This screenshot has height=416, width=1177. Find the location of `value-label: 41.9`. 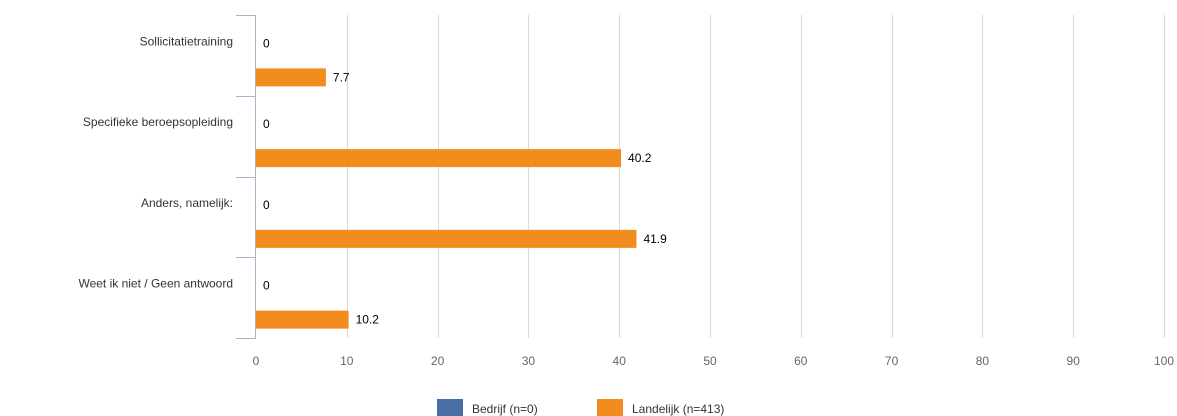

value-label: 41.9 is located at coordinates (655, 239).